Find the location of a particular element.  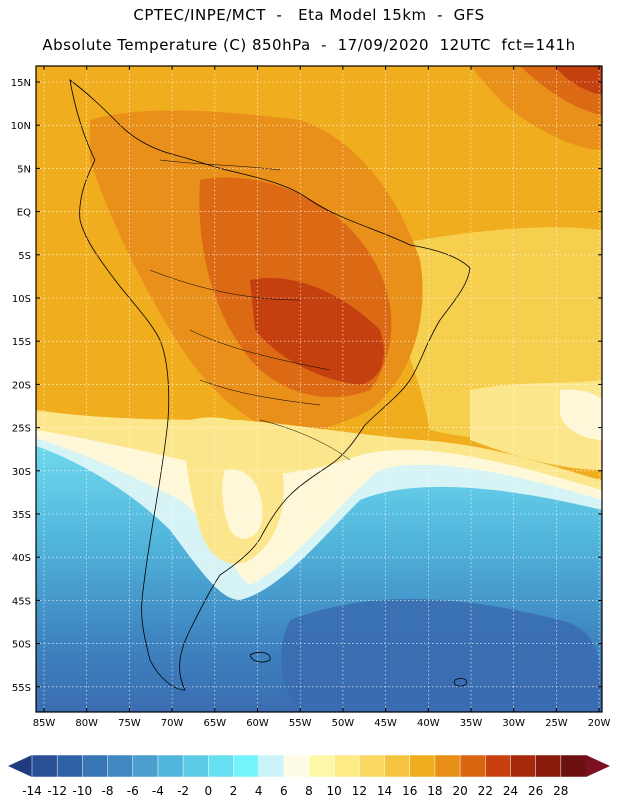

colorbar-label: 6 is located at coordinates (284, 791).